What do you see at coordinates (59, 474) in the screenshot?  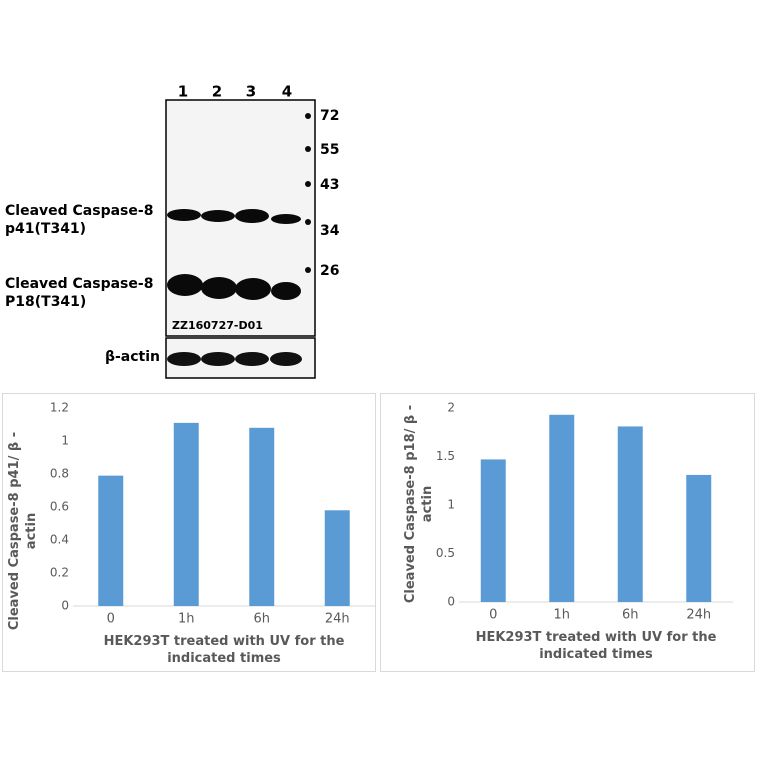 I see `y-tick-label: 0.8` at bounding box center [59, 474].